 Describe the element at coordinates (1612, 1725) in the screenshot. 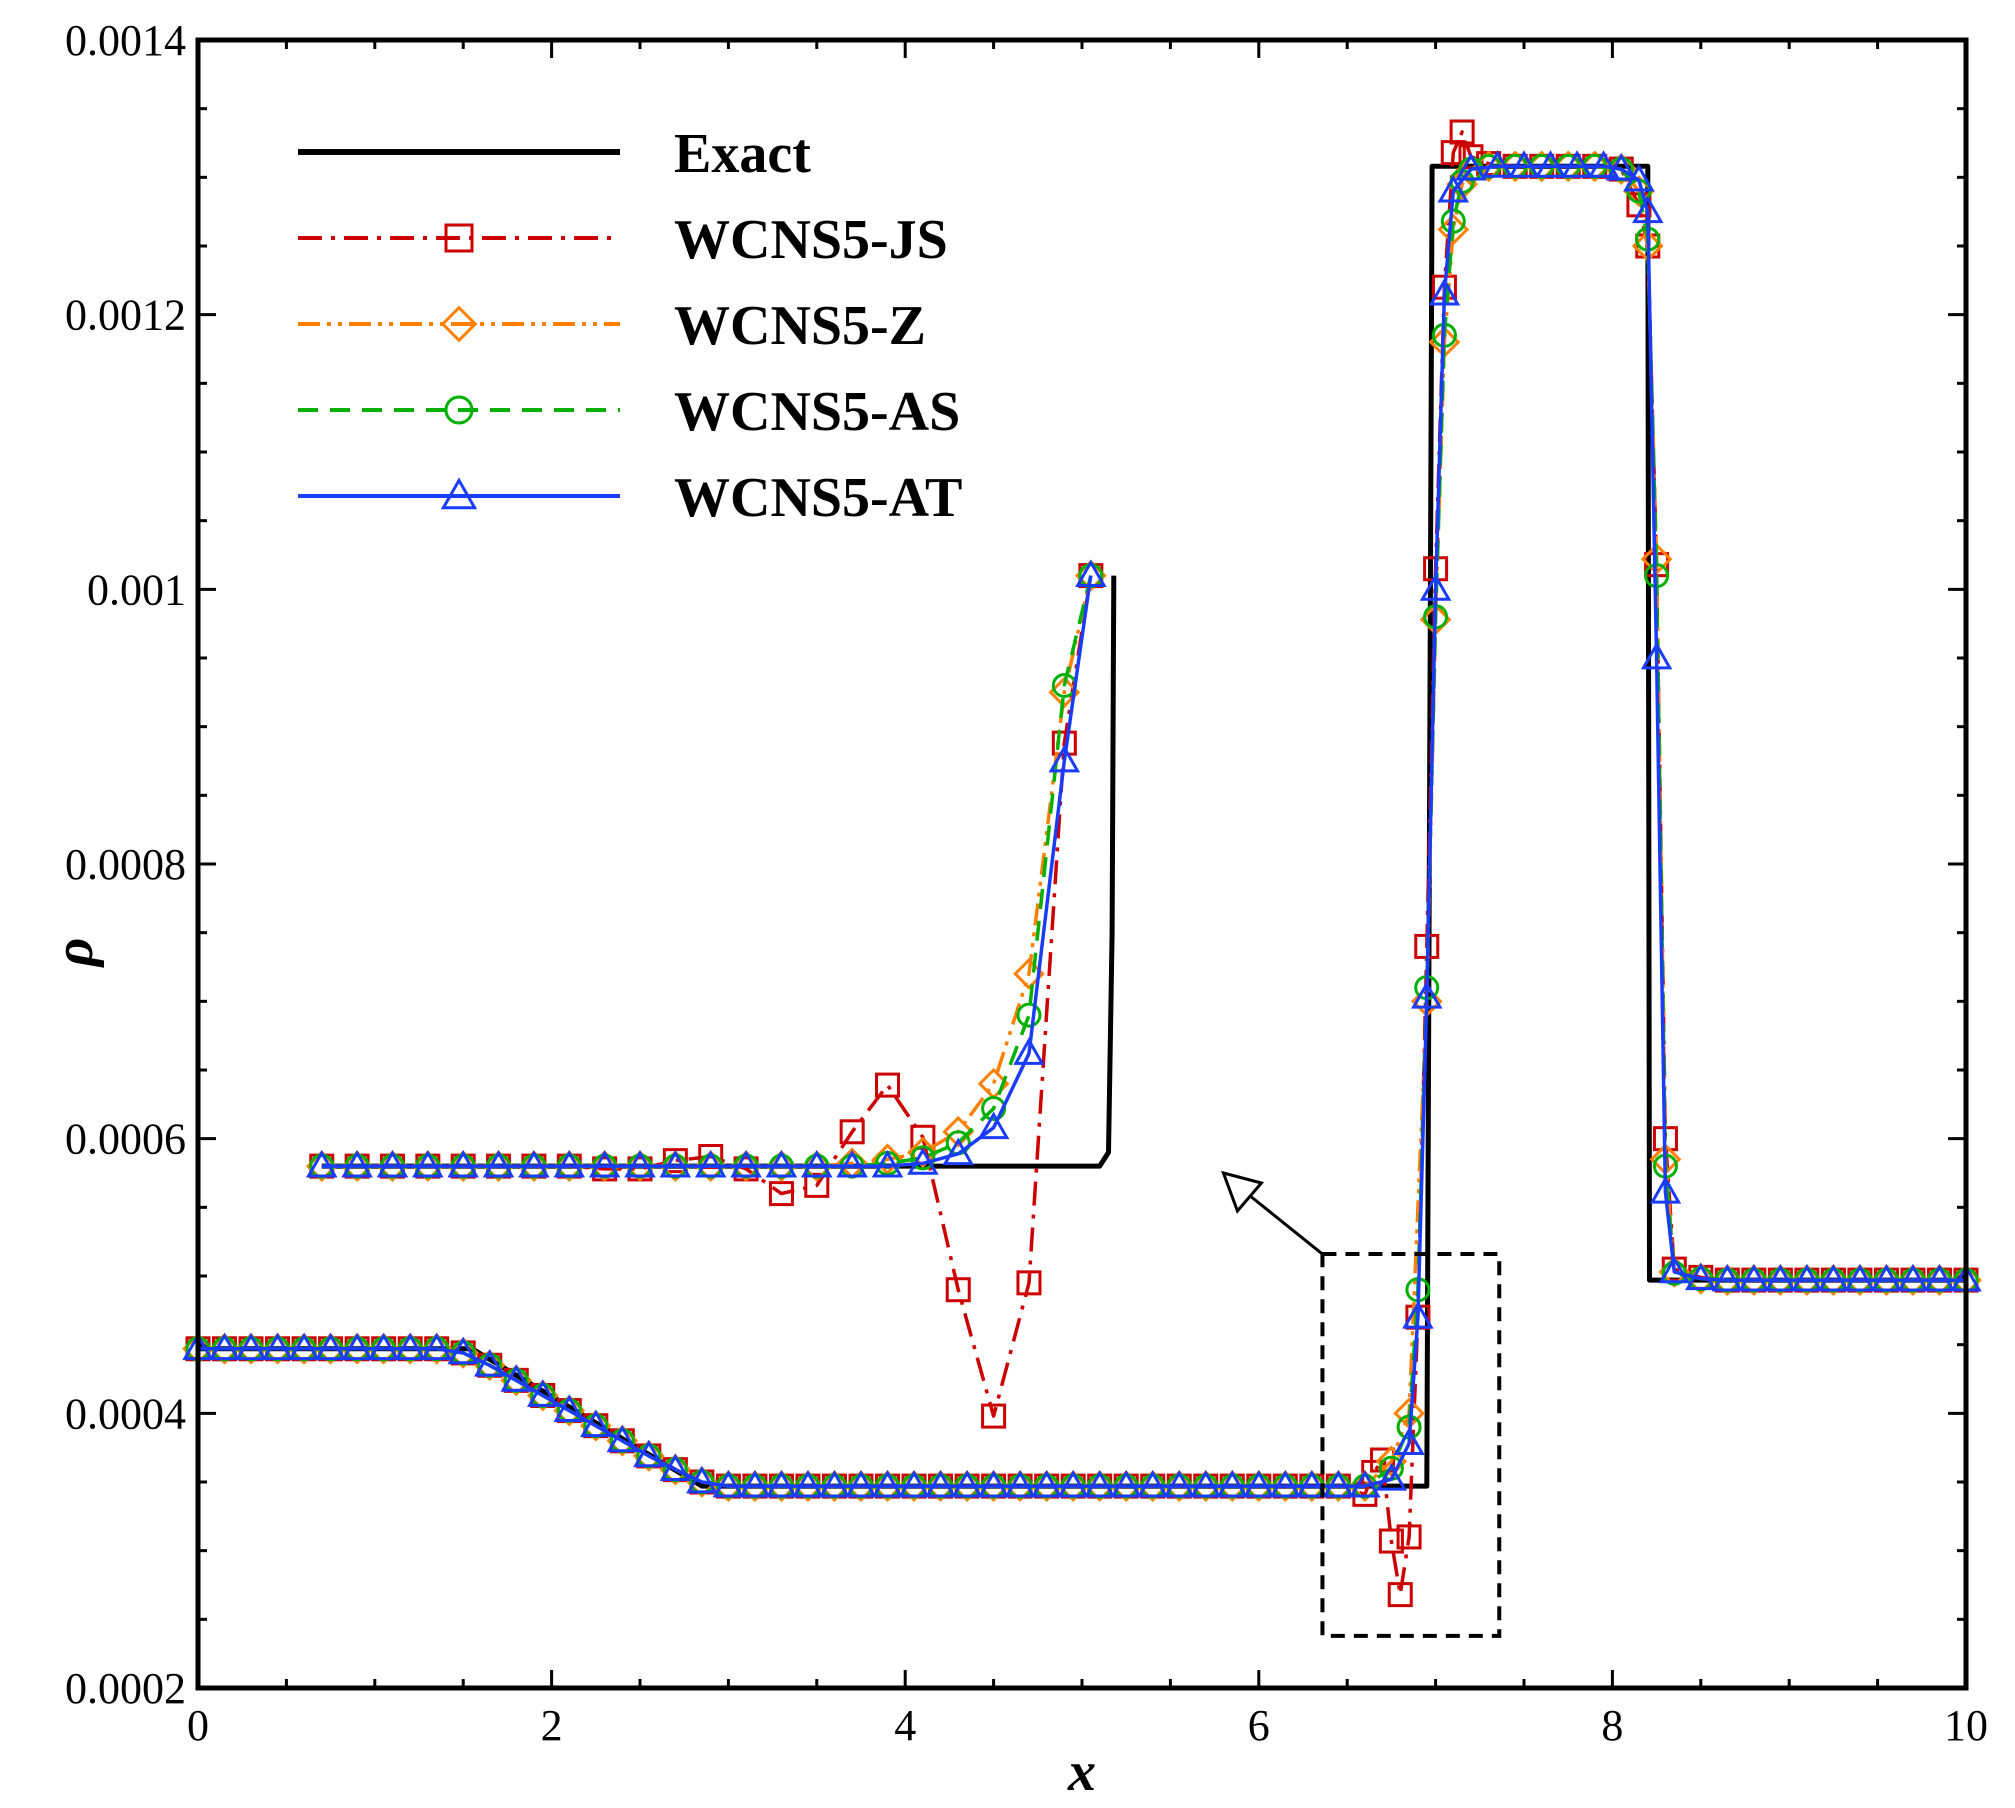

I see `x-tick-label: 8` at that location.